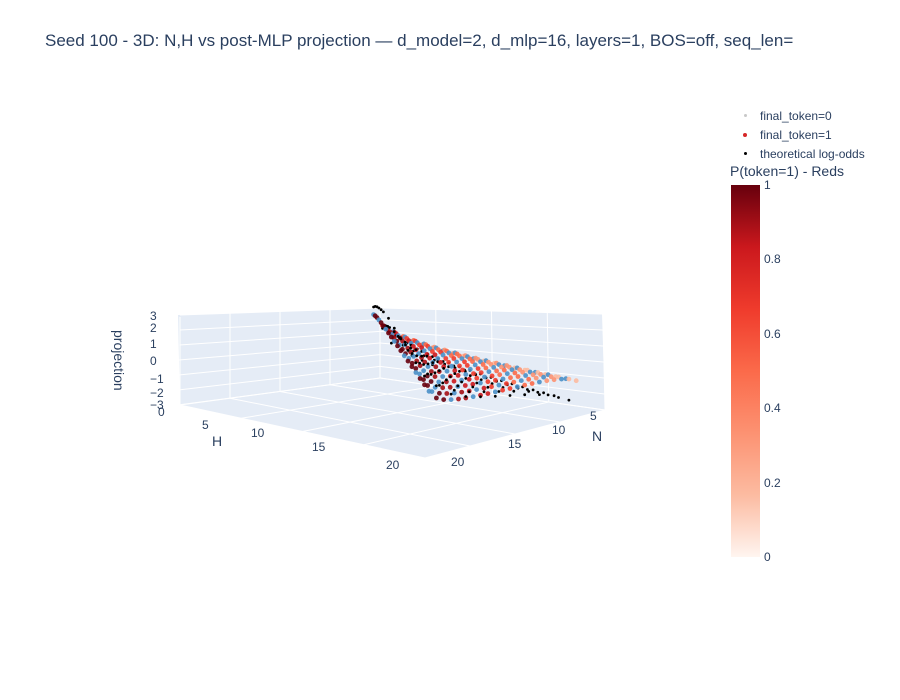  I want to click on data-points, so click(475, 353).